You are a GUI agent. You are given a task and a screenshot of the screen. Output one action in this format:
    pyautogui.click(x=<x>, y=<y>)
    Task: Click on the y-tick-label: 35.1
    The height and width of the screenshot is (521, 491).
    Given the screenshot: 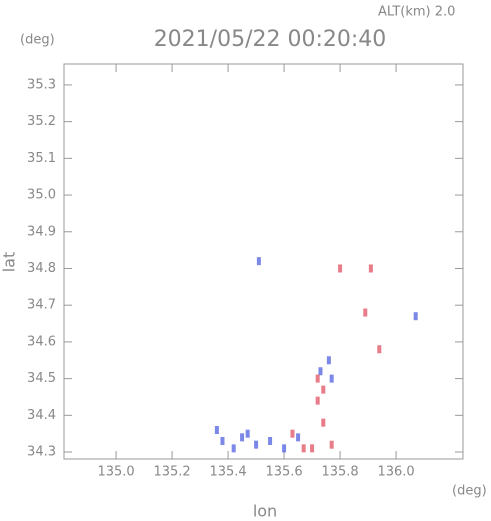 What is the action you would take?
    pyautogui.click(x=41, y=158)
    